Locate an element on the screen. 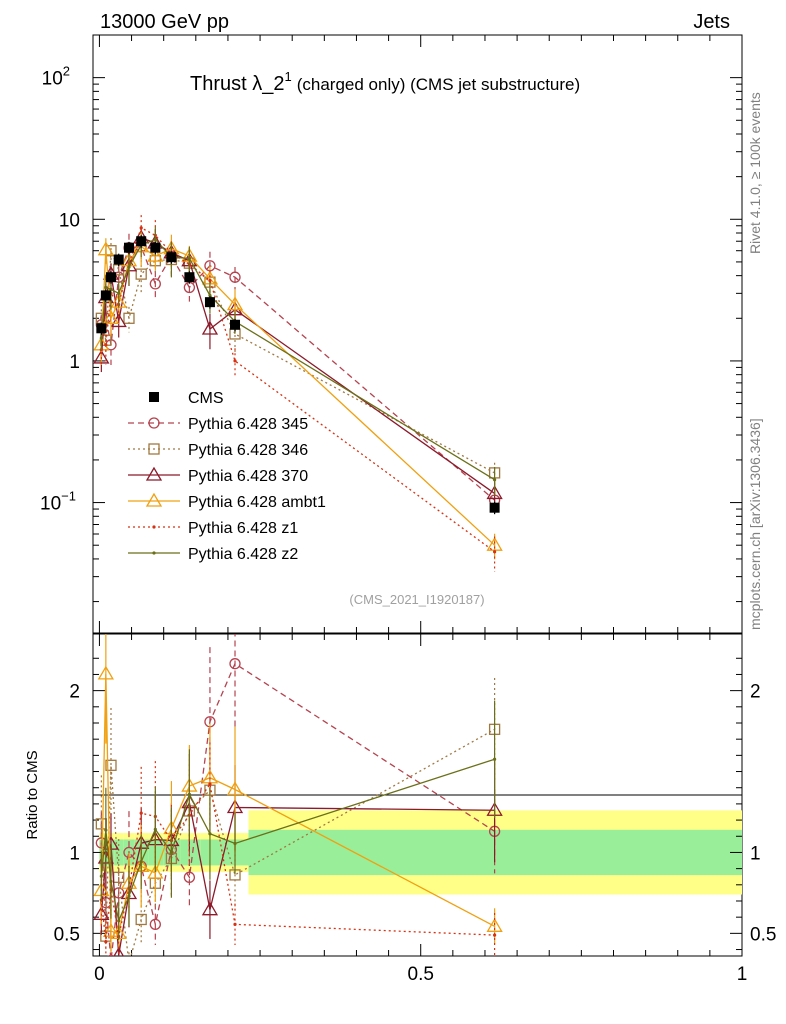 Image resolution: width=786 pixels, height=1024 pixels. chart-title-sup: 1 is located at coordinates (287, 76).